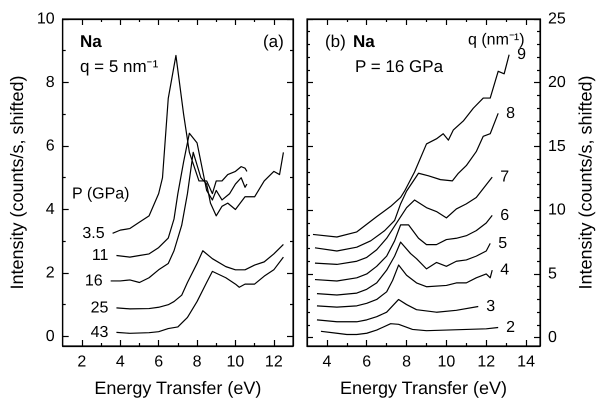  What do you see at coordinates (93, 281) in the screenshot?
I see `series-label: 16` at bounding box center [93, 281].